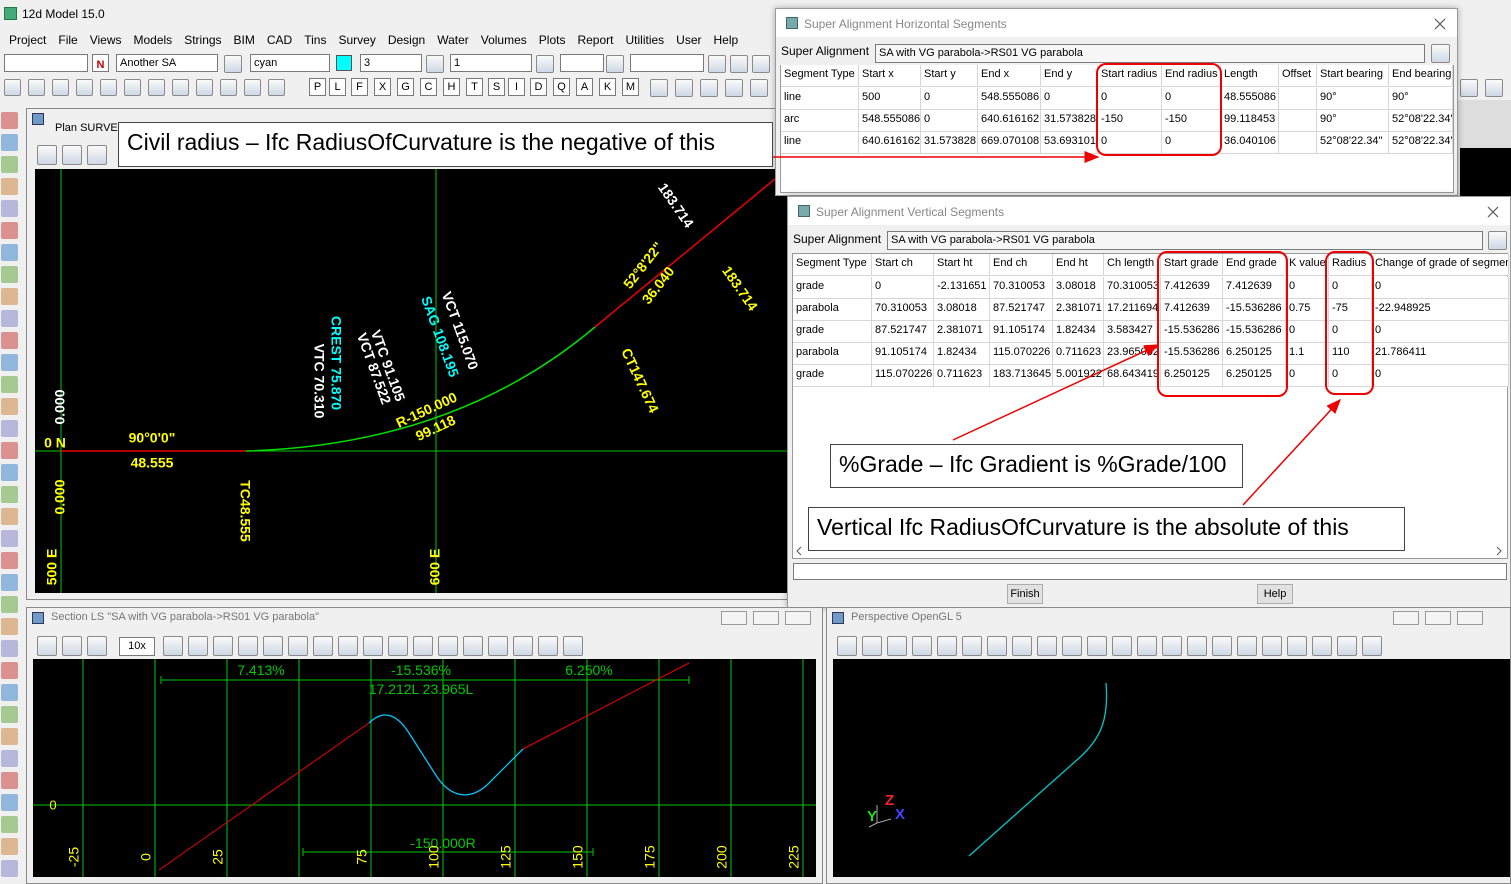  Describe the element at coordinates (1440, 265) in the screenshot. I see `column-header: Change of grade of segment` at that location.